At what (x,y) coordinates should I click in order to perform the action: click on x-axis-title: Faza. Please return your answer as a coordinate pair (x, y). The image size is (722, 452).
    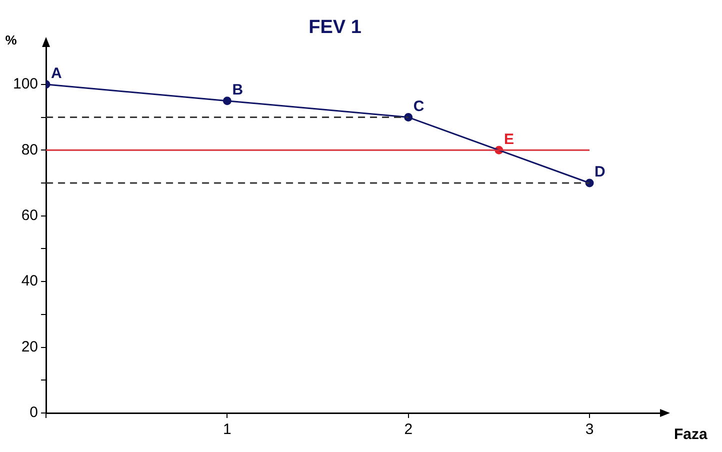
    Looking at the image, I should click on (691, 435).